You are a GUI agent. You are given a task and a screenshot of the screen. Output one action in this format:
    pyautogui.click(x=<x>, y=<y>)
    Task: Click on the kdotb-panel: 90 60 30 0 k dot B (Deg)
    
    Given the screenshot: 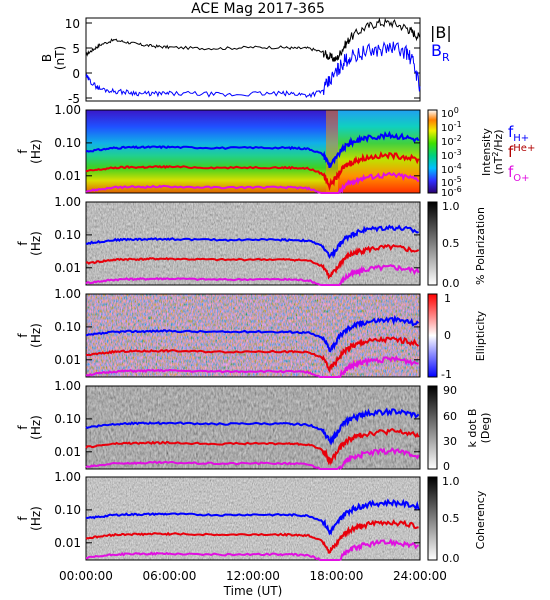 What is the action you would take?
    pyautogui.click(x=288, y=428)
    